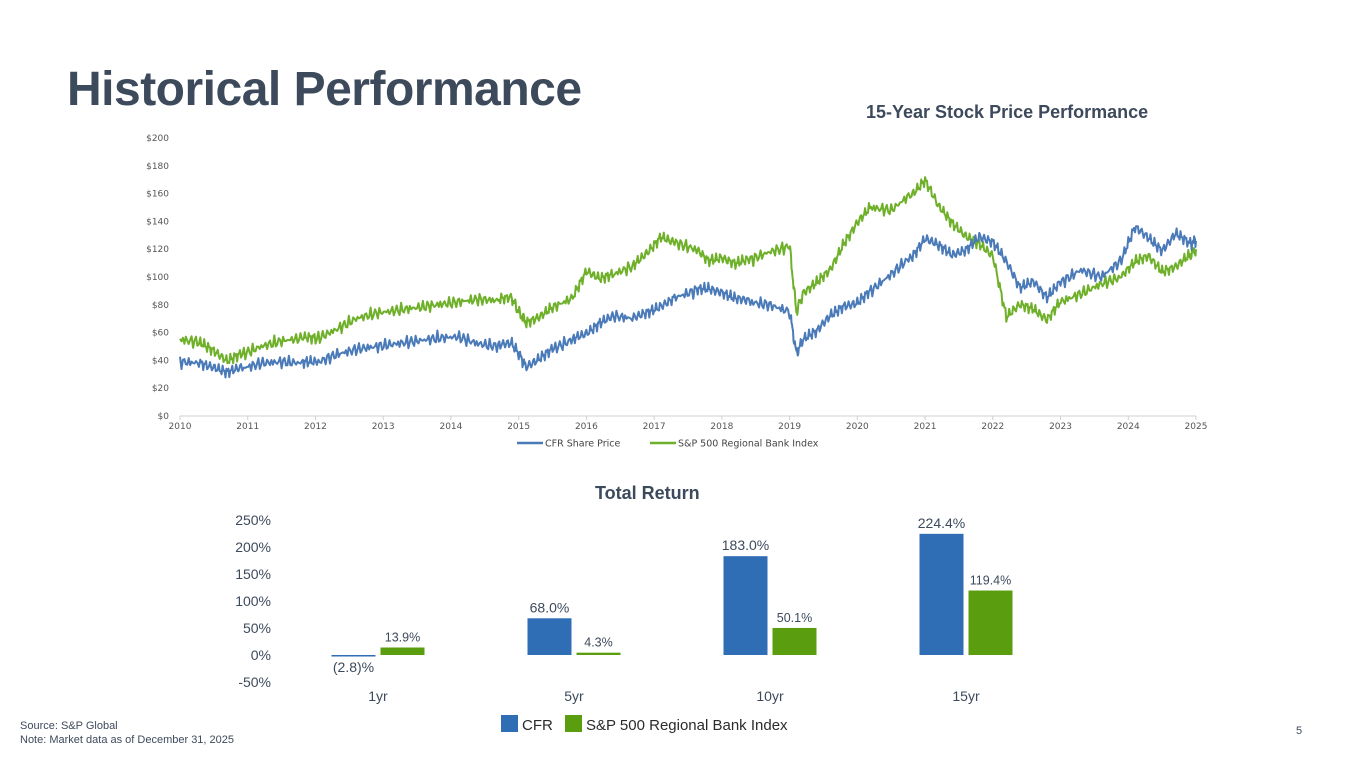  Describe the element at coordinates (687, 725) in the screenshot. I see `legend-sp500-regional-bank-index-label: S&P 500 Regional Bank Index` at that location.